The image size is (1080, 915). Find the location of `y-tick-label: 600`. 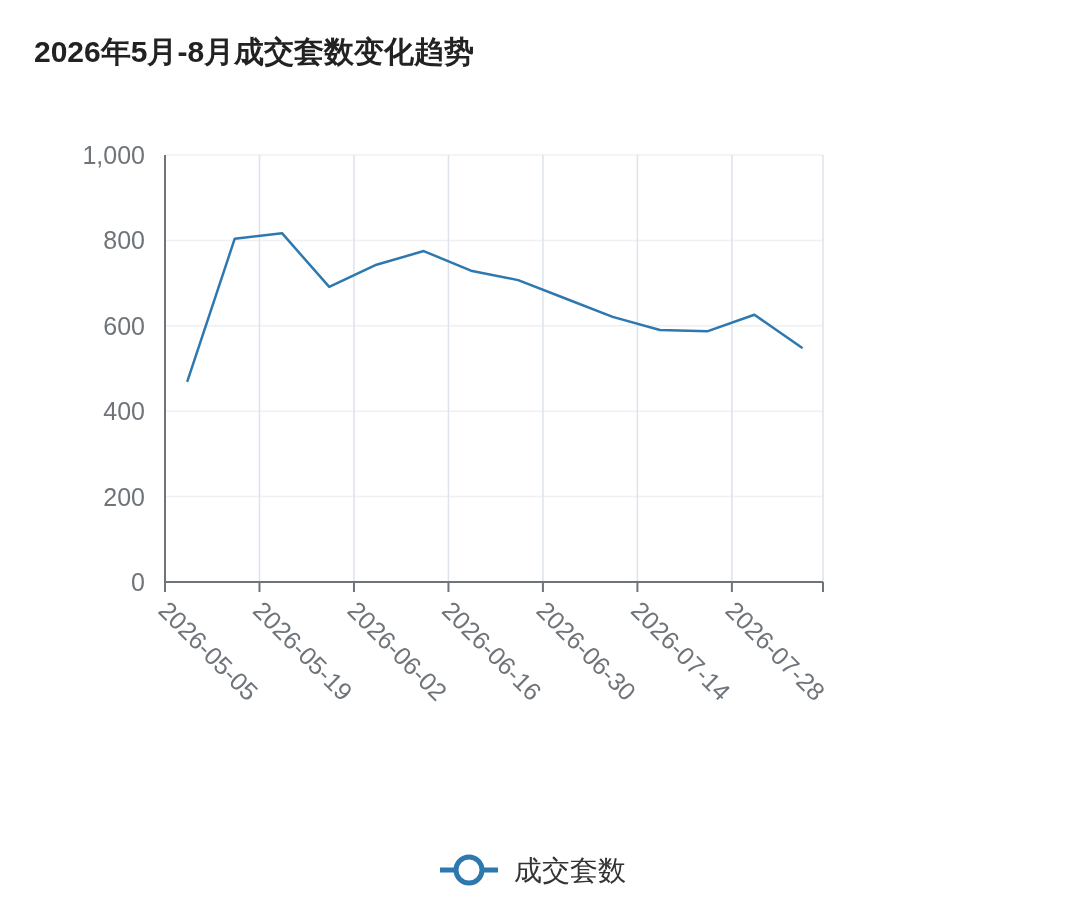

y-tick-label: 600 is located at coordinates (124, 325).